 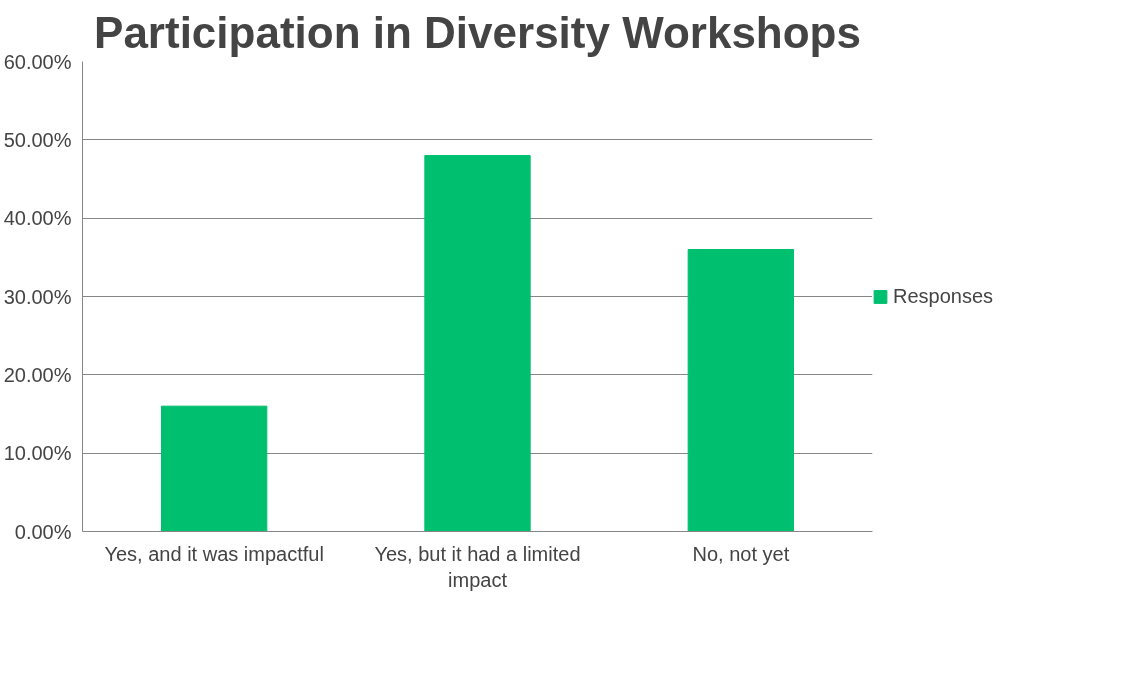 What do you see at coordinates (477, 32) in the screenshot?
I see `chart-title: Participation in Diversity Workshops` at bounding box center [477, 32].